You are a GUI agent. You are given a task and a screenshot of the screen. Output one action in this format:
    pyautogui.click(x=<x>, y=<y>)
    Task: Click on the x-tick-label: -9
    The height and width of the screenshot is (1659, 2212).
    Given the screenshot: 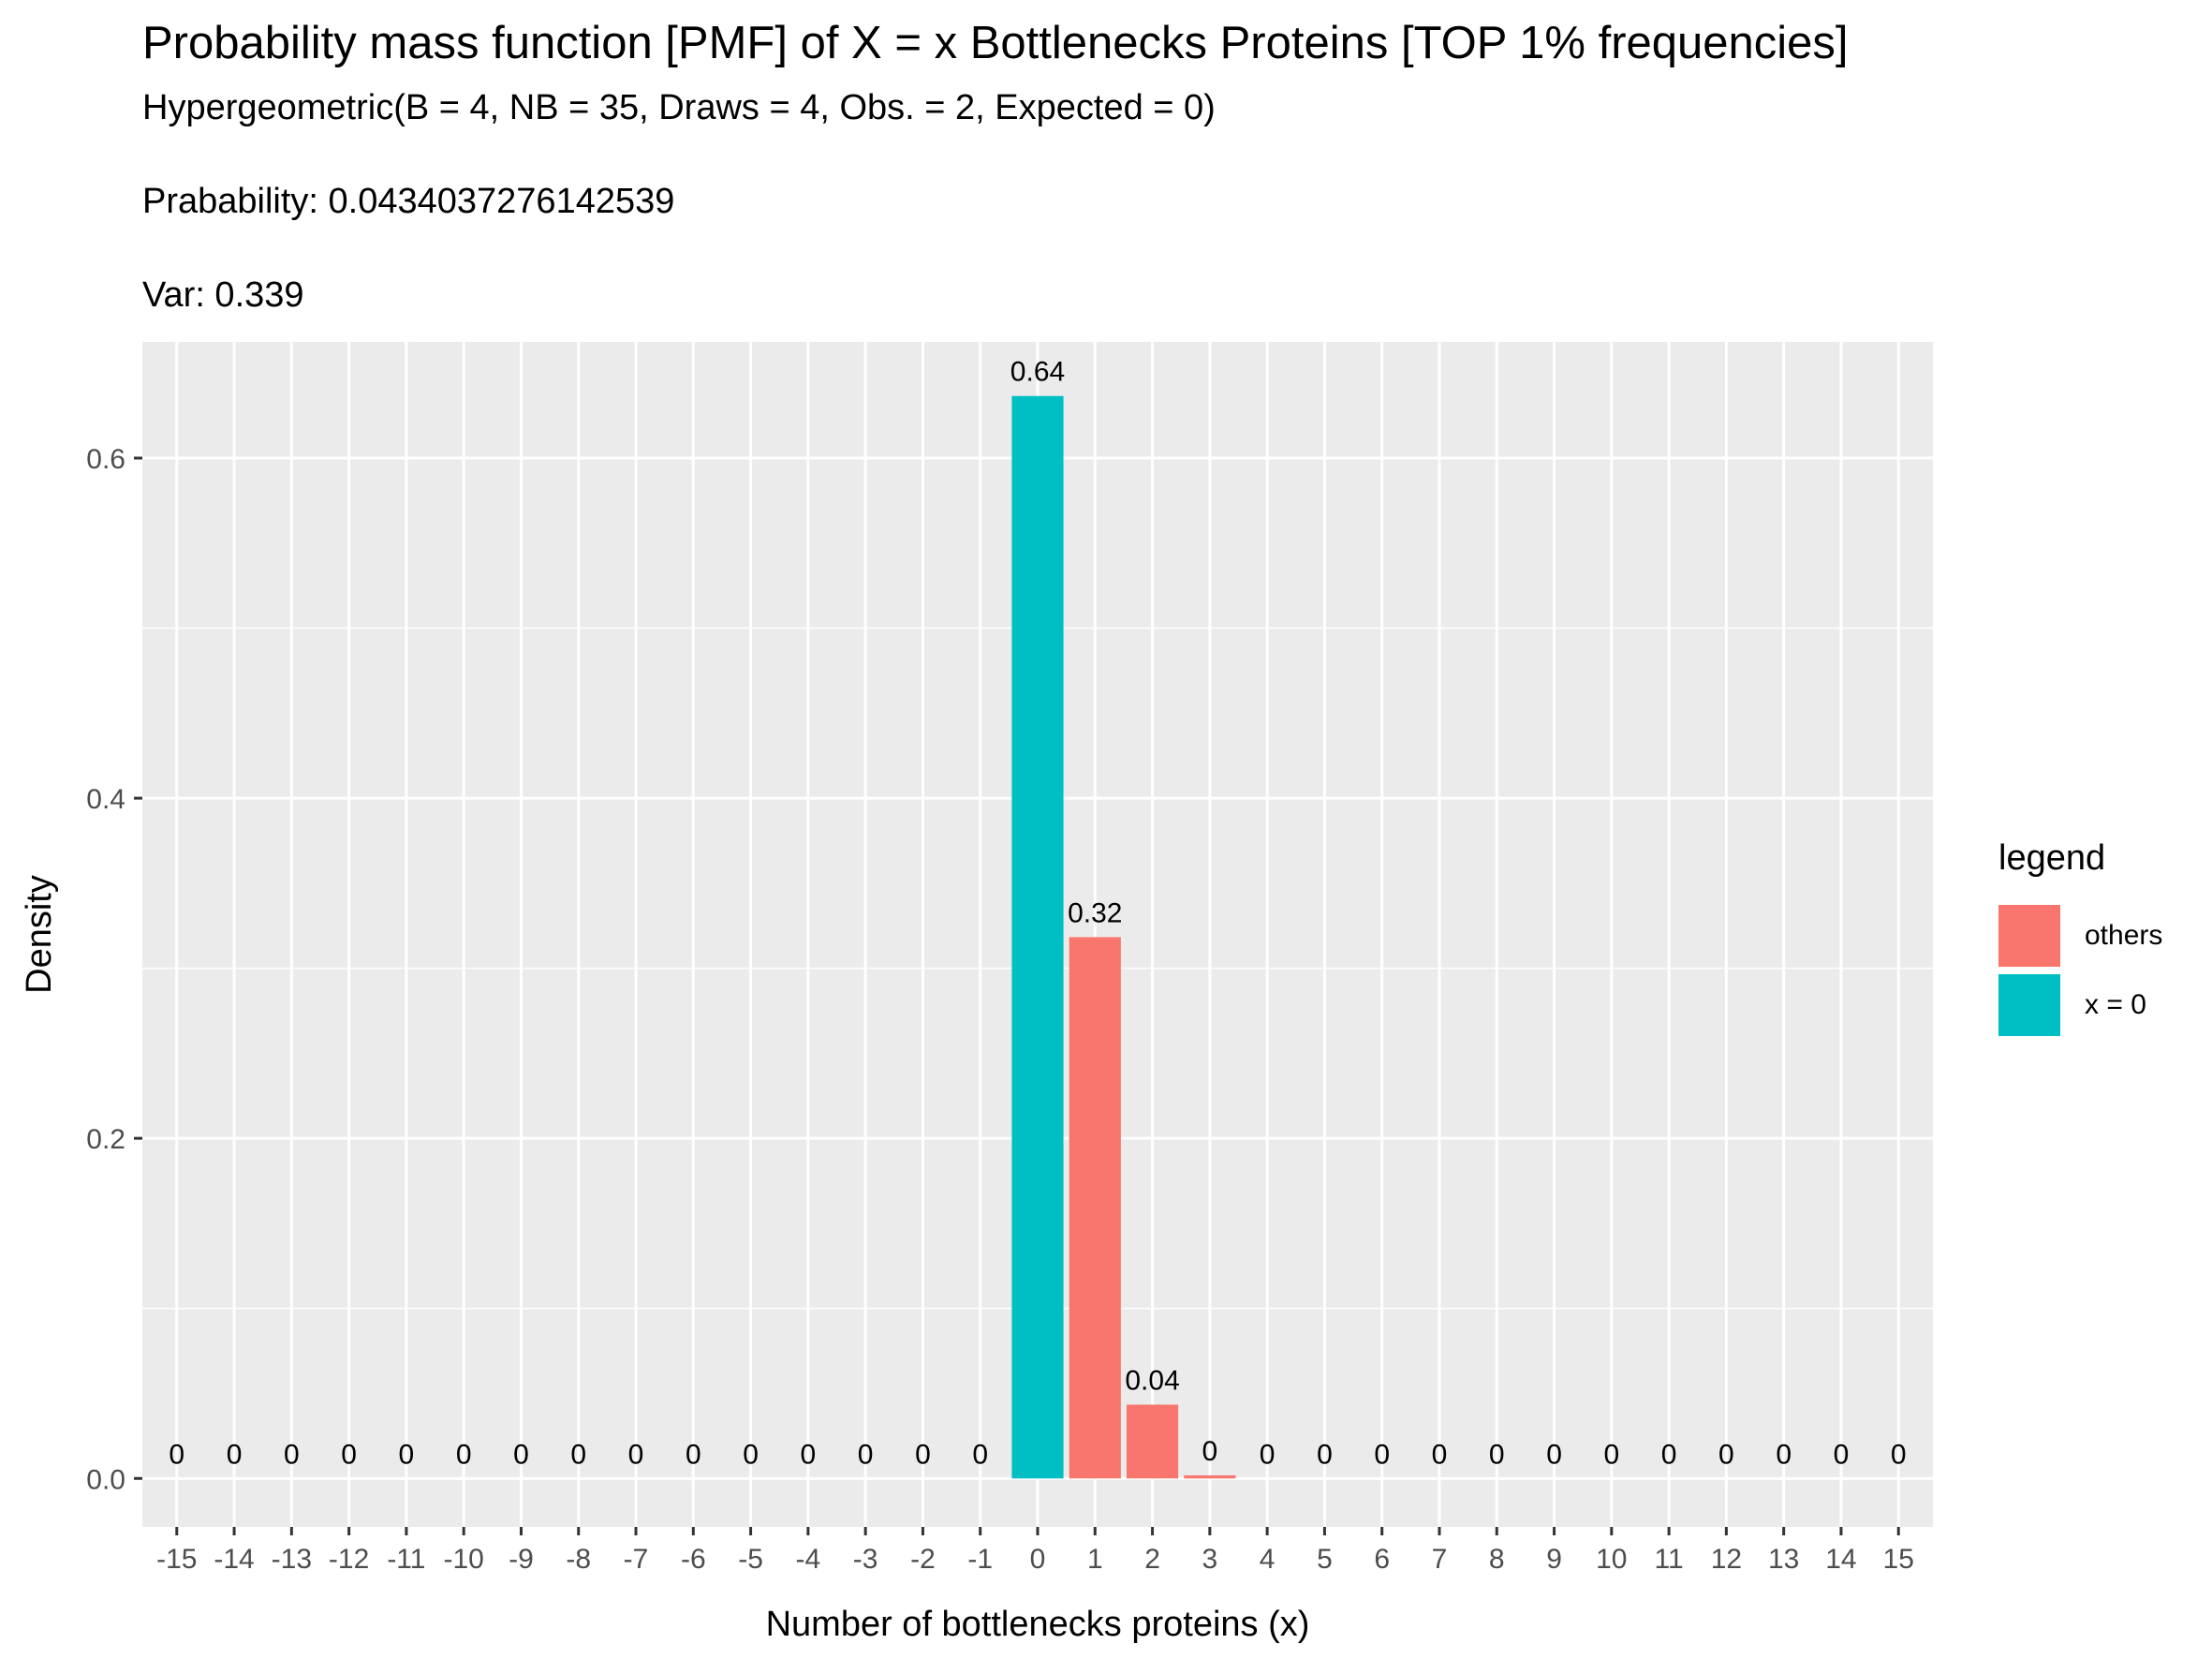 What is the action you would take?
    pyautogui.click(x=521, y=1559)
    